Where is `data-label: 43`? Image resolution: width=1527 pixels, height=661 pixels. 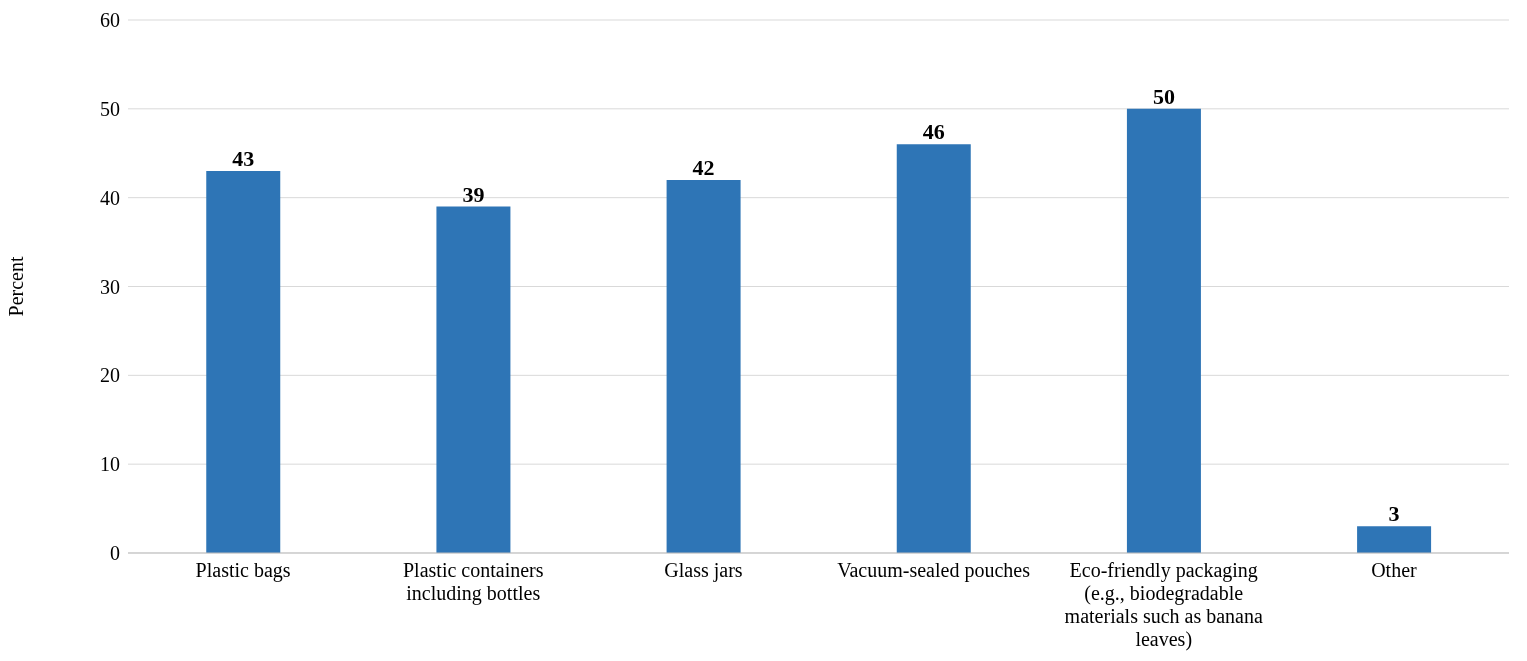
data-label: 43 is located at coordinates (243, 159).